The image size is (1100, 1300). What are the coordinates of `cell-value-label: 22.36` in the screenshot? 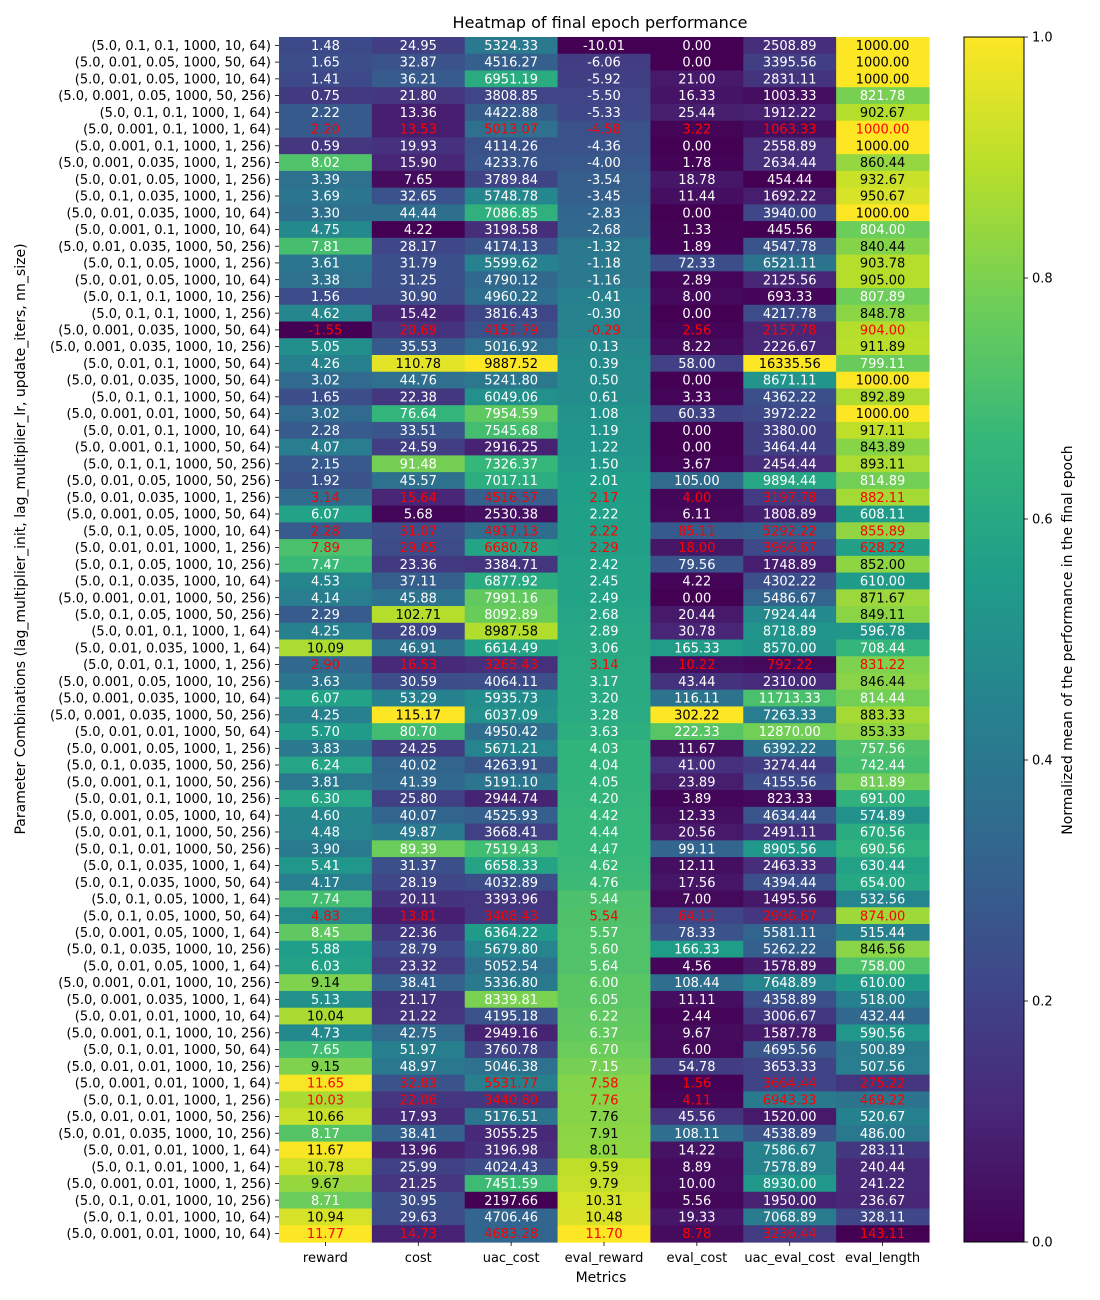 It's located at (418, 933).